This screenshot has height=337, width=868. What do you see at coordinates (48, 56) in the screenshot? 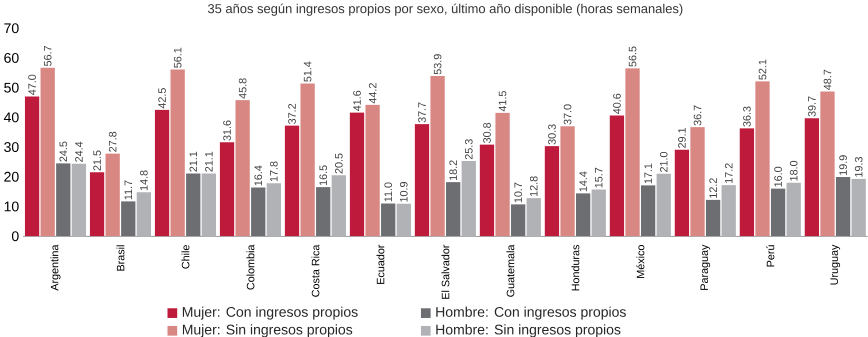
I see `data-label: 56.7` at bounding box center [48, 56].